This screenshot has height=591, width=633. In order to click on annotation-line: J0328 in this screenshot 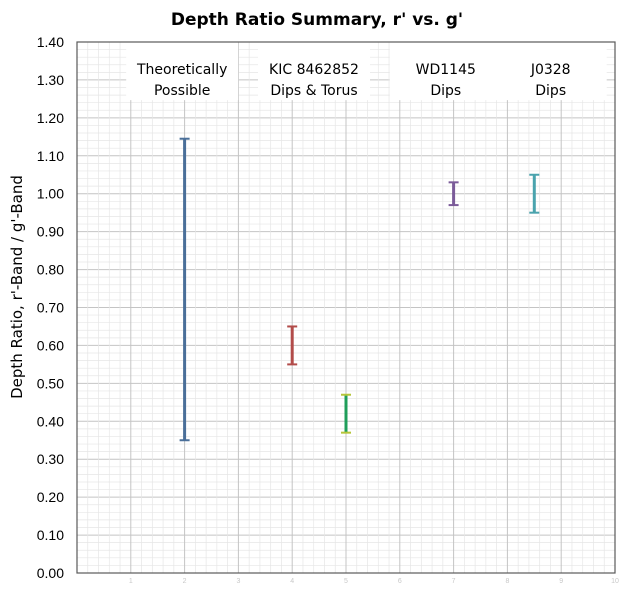, I will do `click(550, 70)`.